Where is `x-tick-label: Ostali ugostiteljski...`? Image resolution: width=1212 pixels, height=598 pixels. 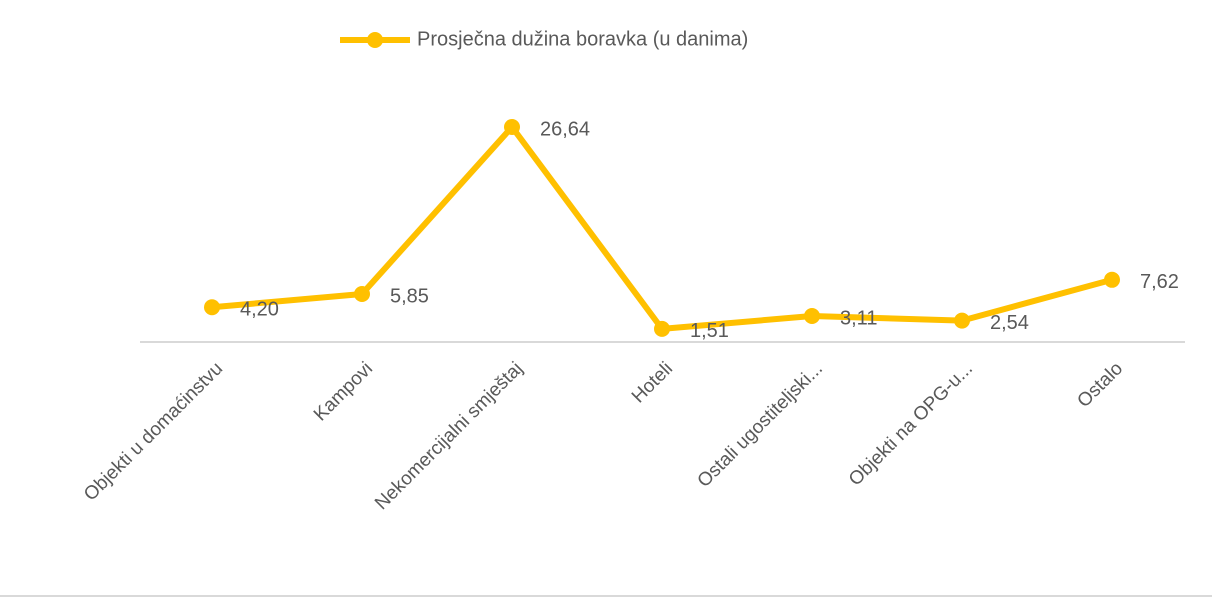
x-tick-label: Ostali ugostiteljski... is located at coordinates (761, 425).